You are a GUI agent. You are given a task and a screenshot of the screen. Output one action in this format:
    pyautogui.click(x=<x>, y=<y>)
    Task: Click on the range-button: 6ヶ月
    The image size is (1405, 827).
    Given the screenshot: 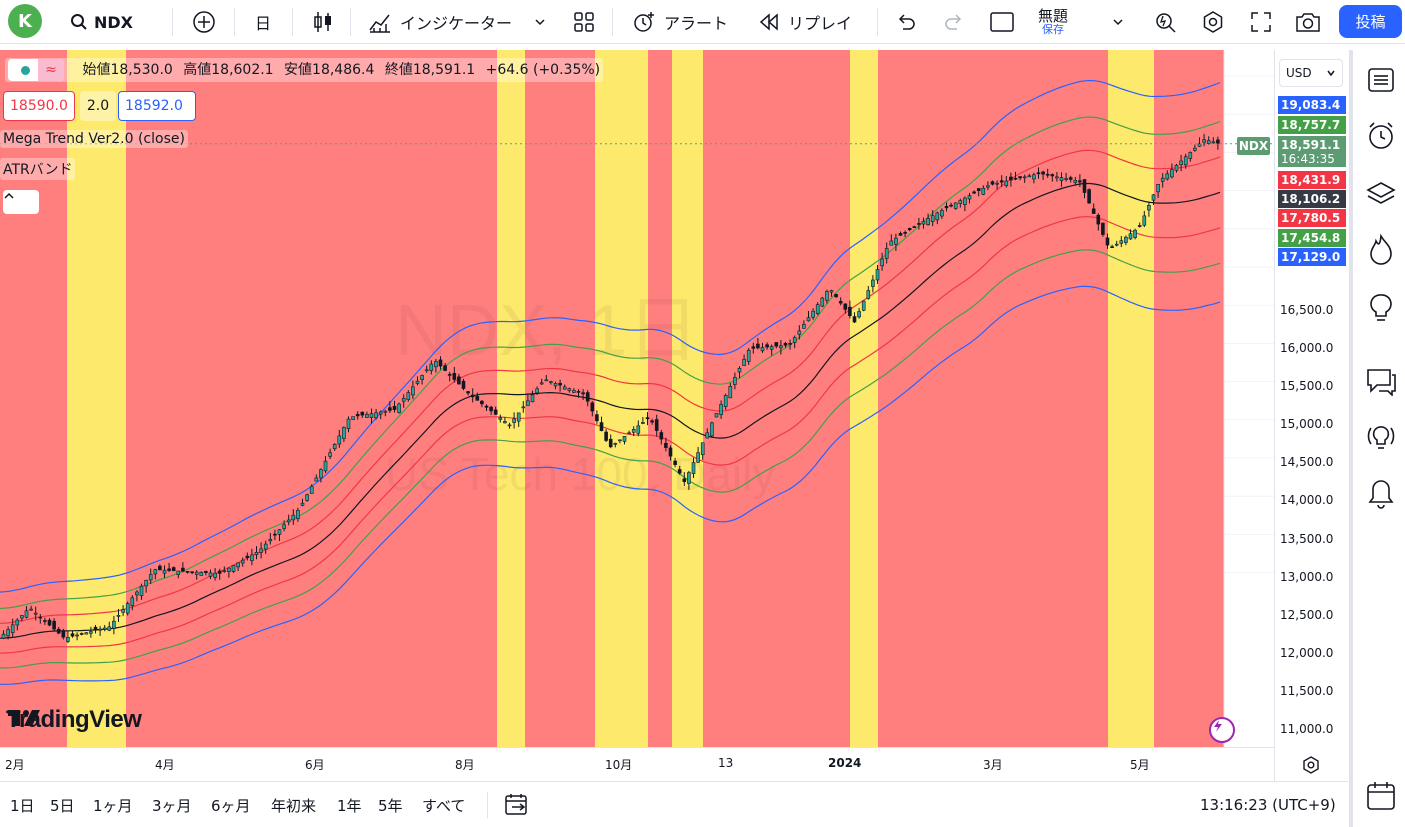 What is the action you would take?
    pyautogui.click(x=231, y=806)
    